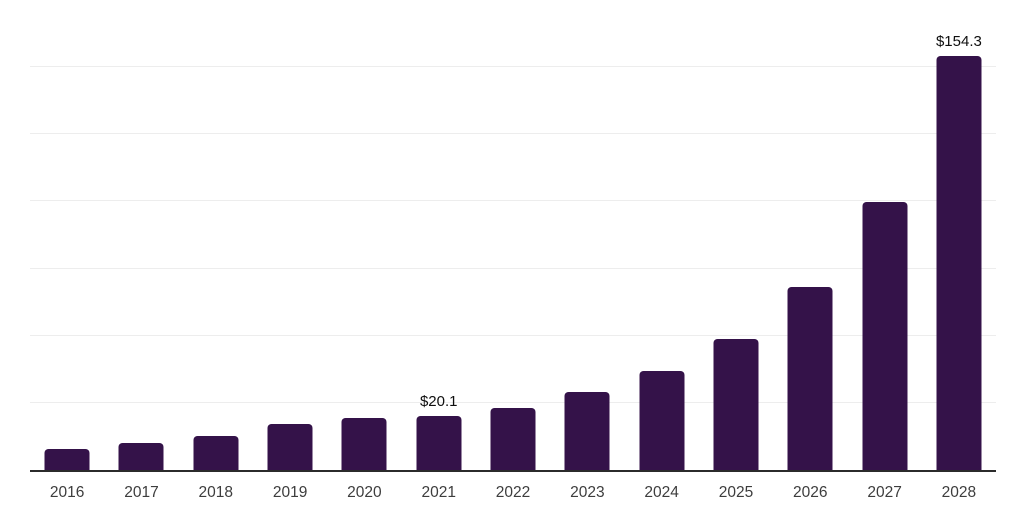 This screenshot has height=512, width=1024. Describe the element at coordinates (513, 438) in the screenshot. I see `bar-2022` at that location.